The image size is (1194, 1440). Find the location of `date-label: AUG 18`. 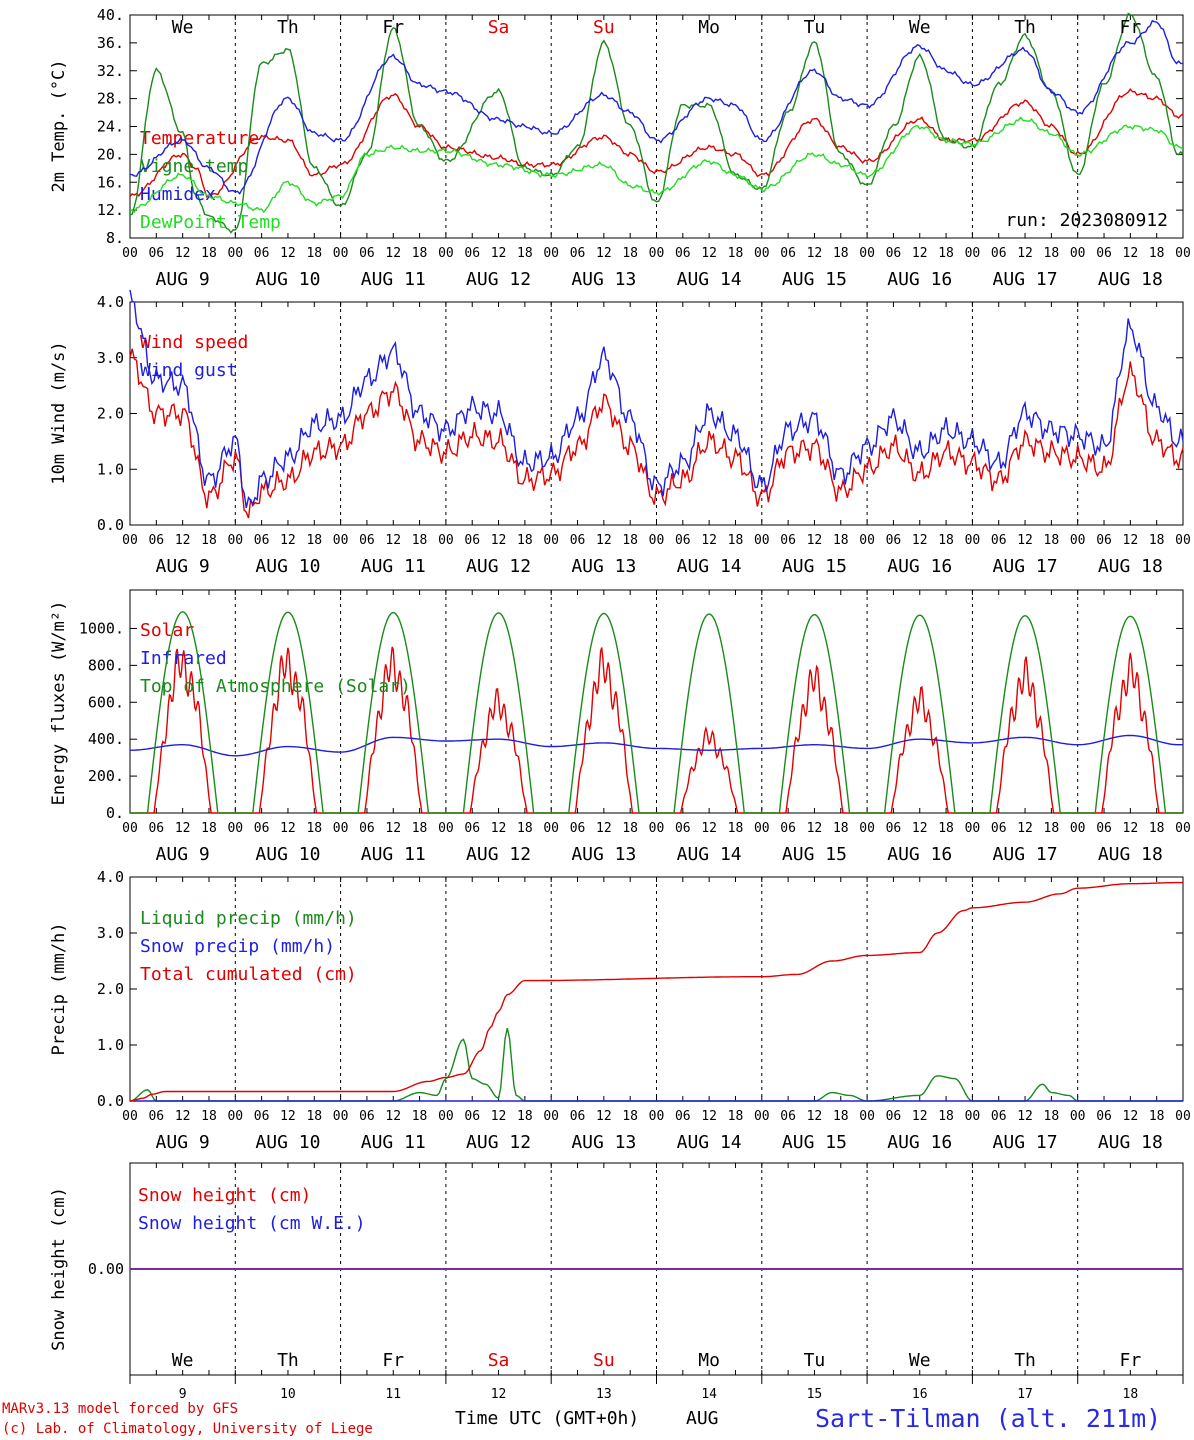

date-label: AUG 18 is located at coordinates (1130, 1142).